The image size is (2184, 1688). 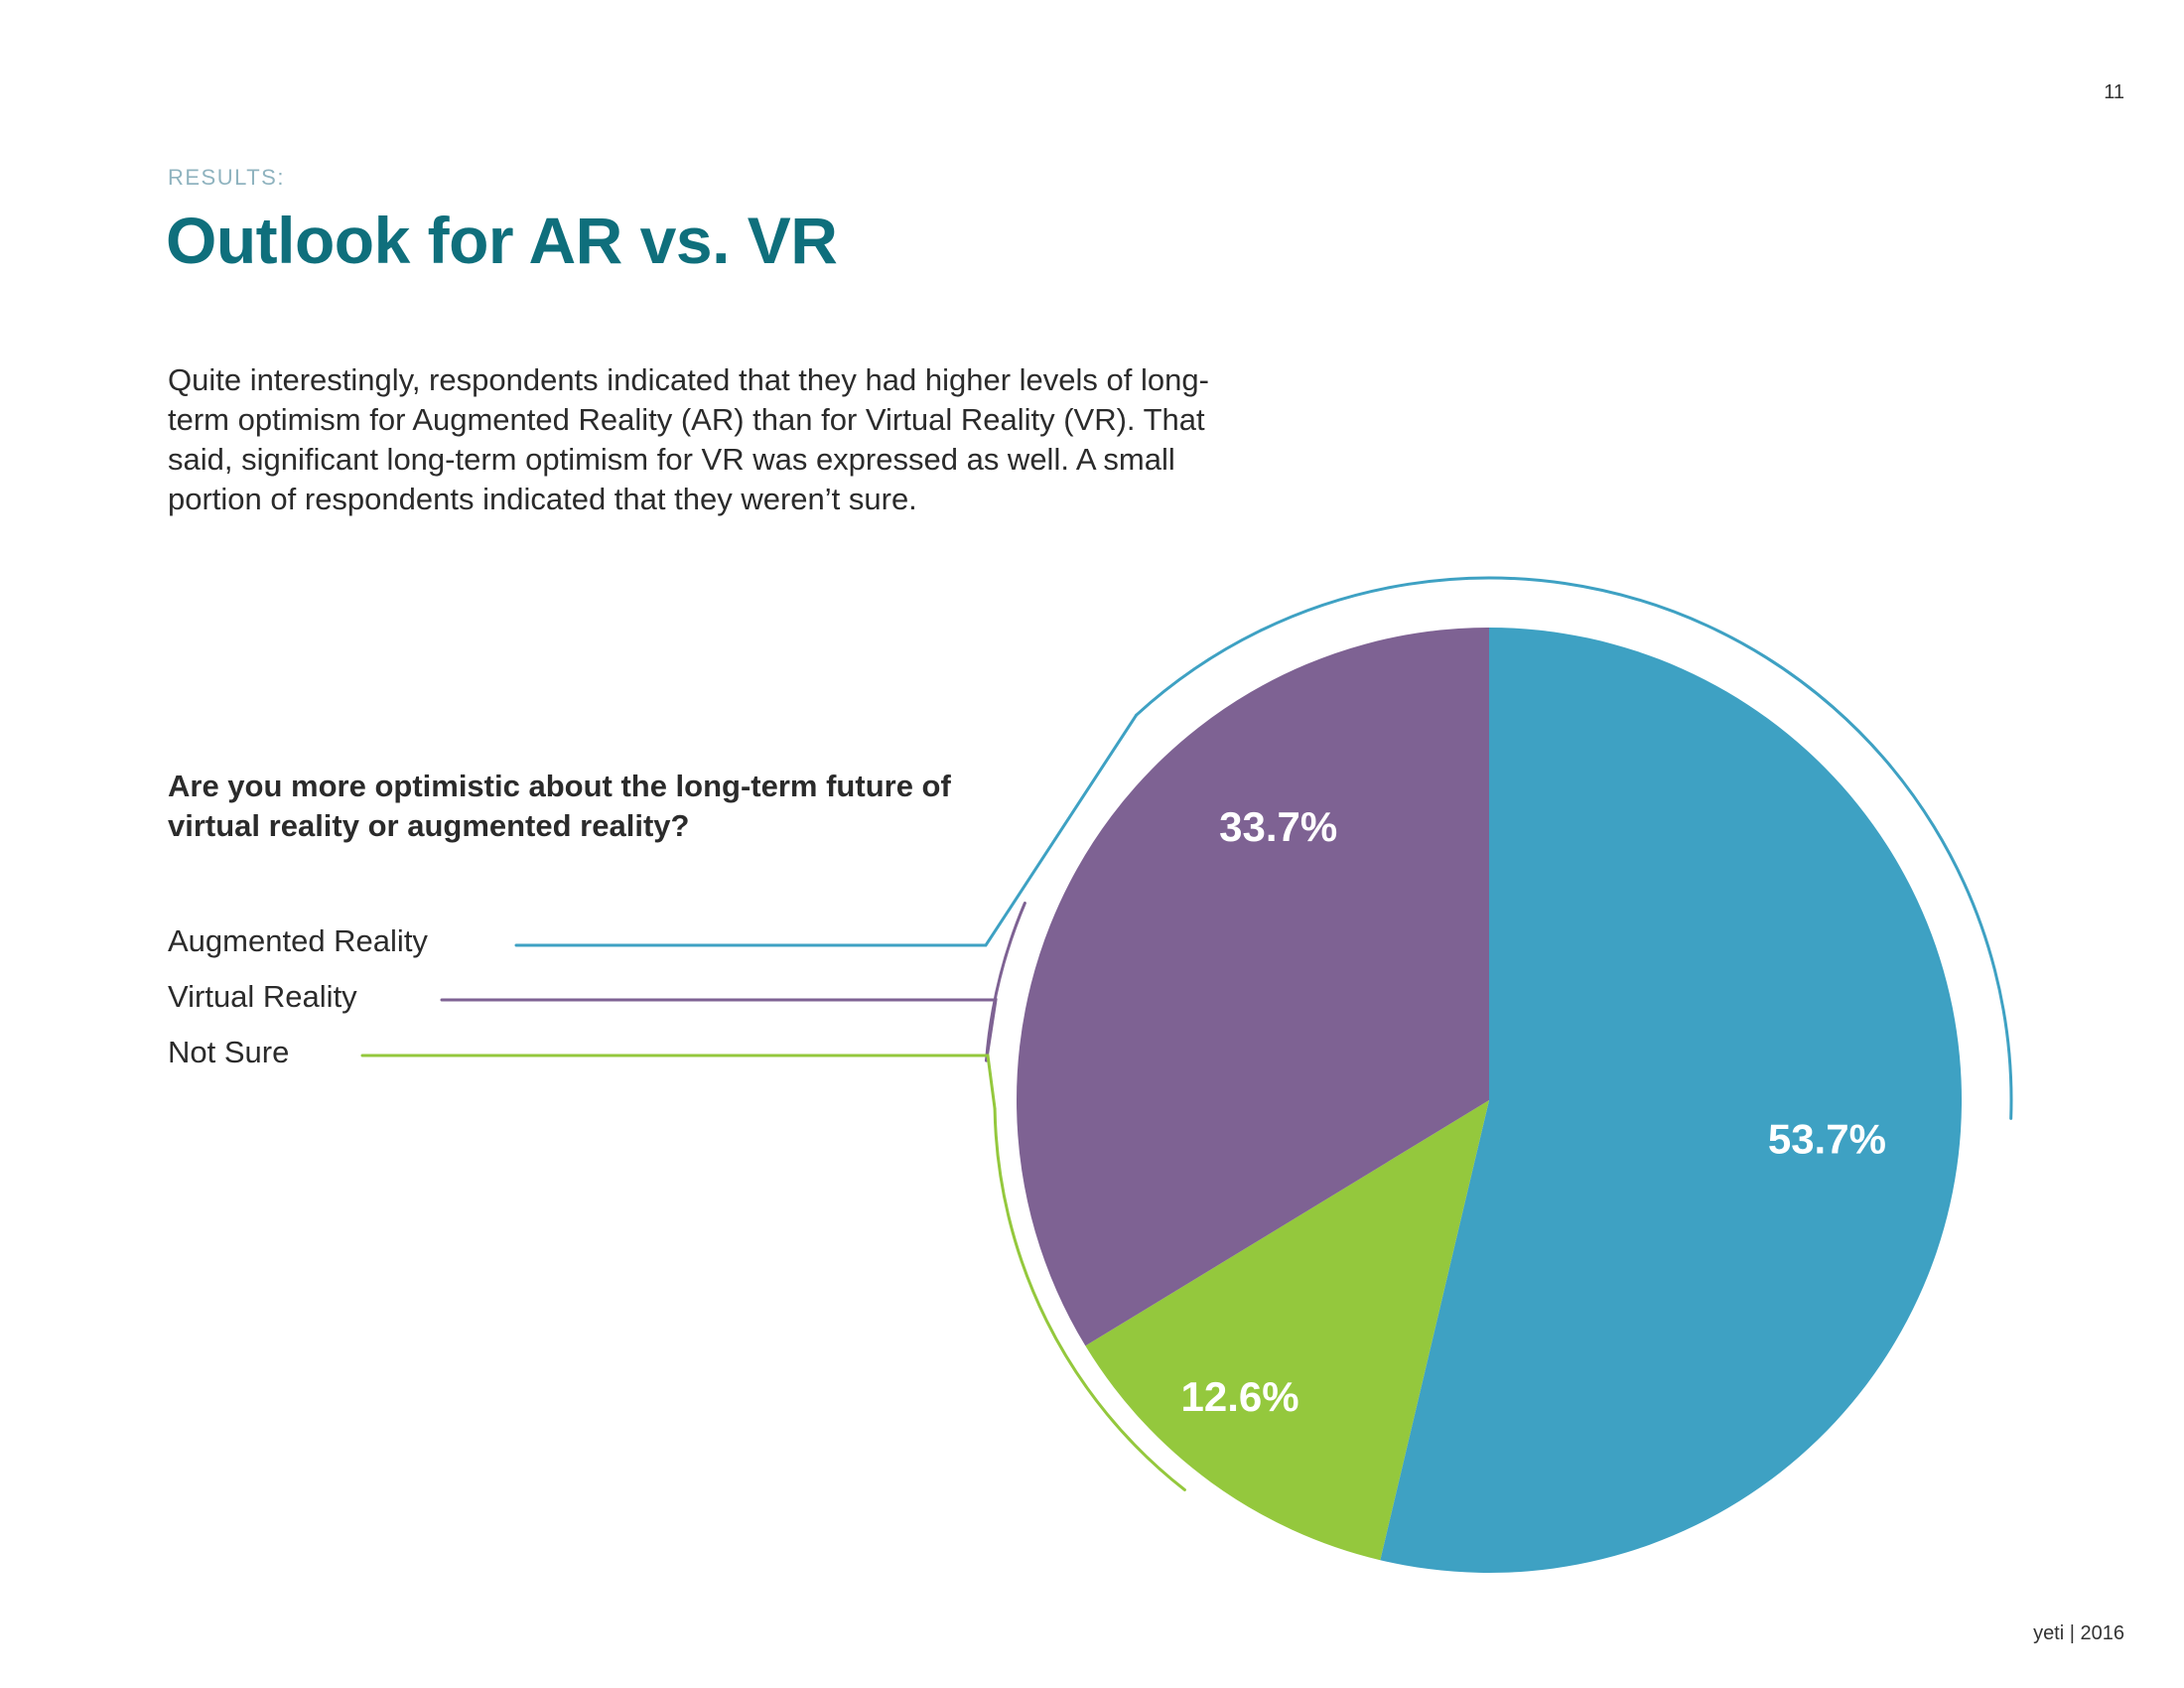 What do you see at coordinates (1240, 1396) in the screenshot?
I see `slice-label-not-sure: 12.6%` at bounding box center [1240, 1396].